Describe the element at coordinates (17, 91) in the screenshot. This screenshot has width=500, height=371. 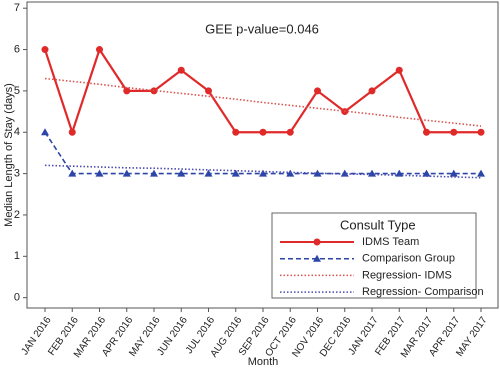
I see `y-tick-label: 5` at that location.